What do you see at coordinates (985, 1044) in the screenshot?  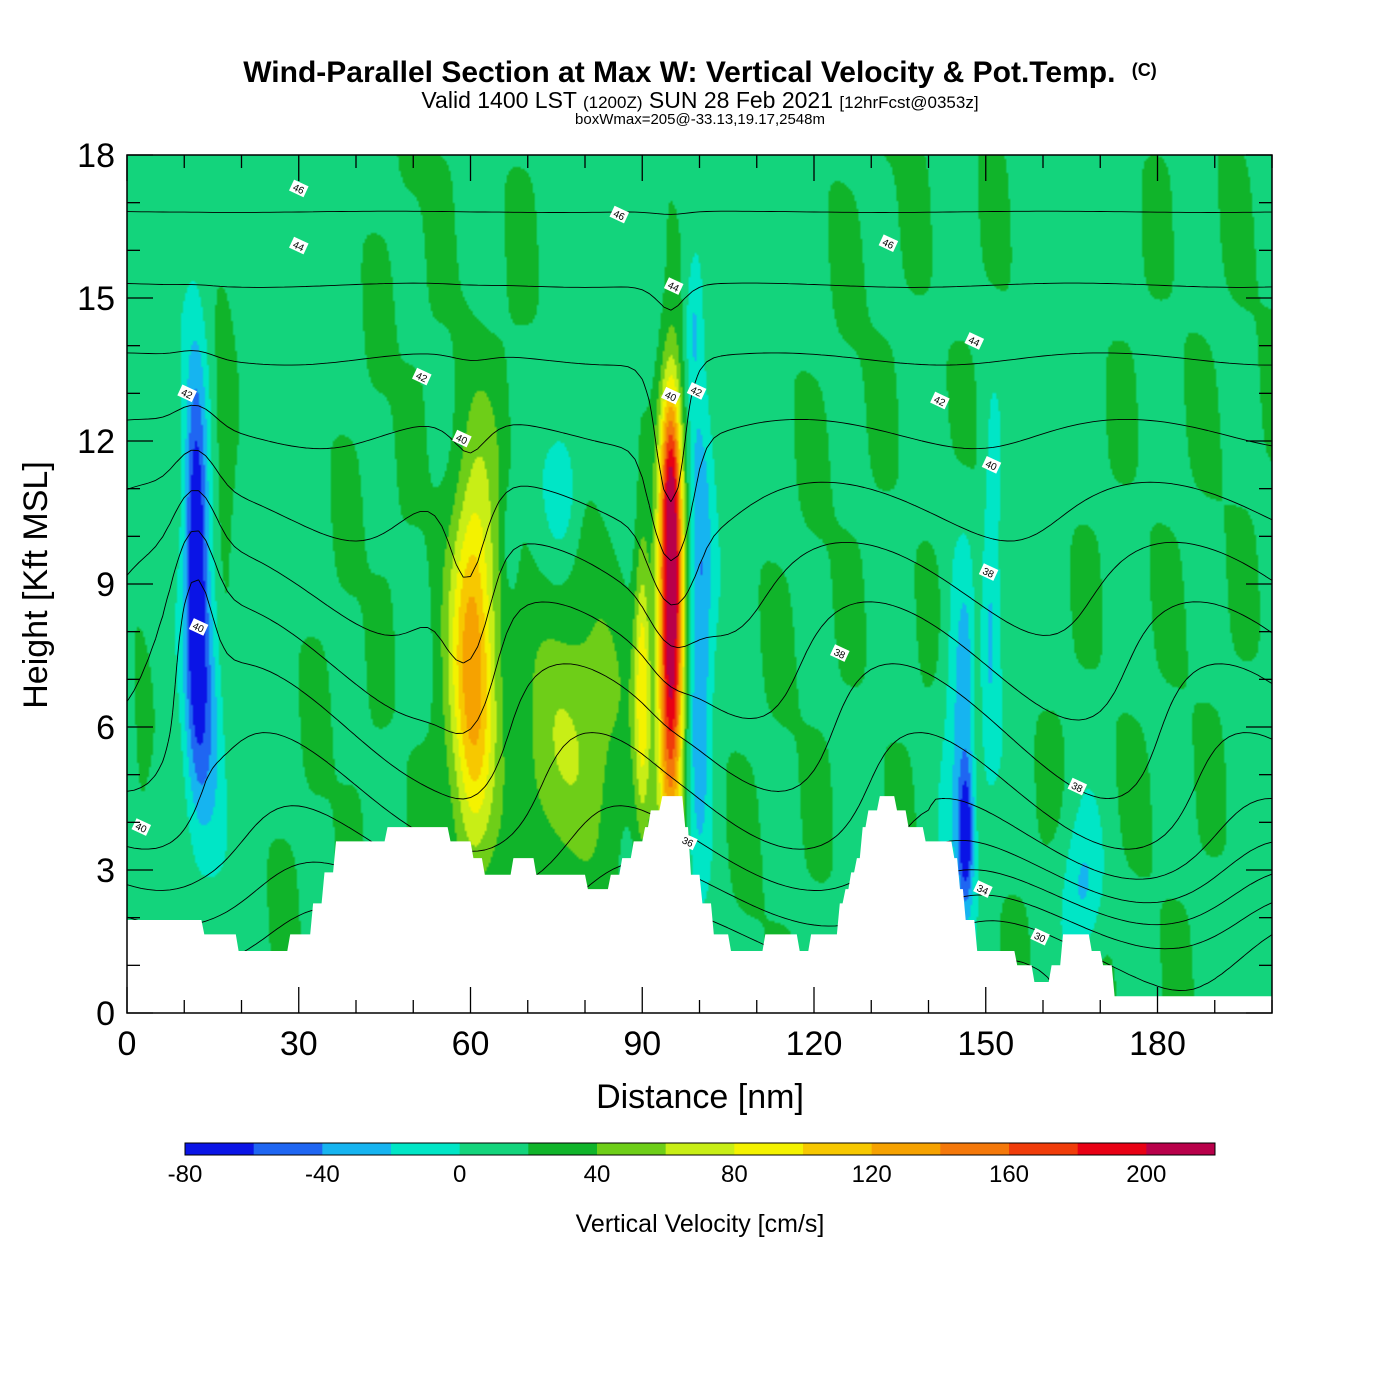 I see `x-tick-label: 150` at bounding box center [985, 1044].